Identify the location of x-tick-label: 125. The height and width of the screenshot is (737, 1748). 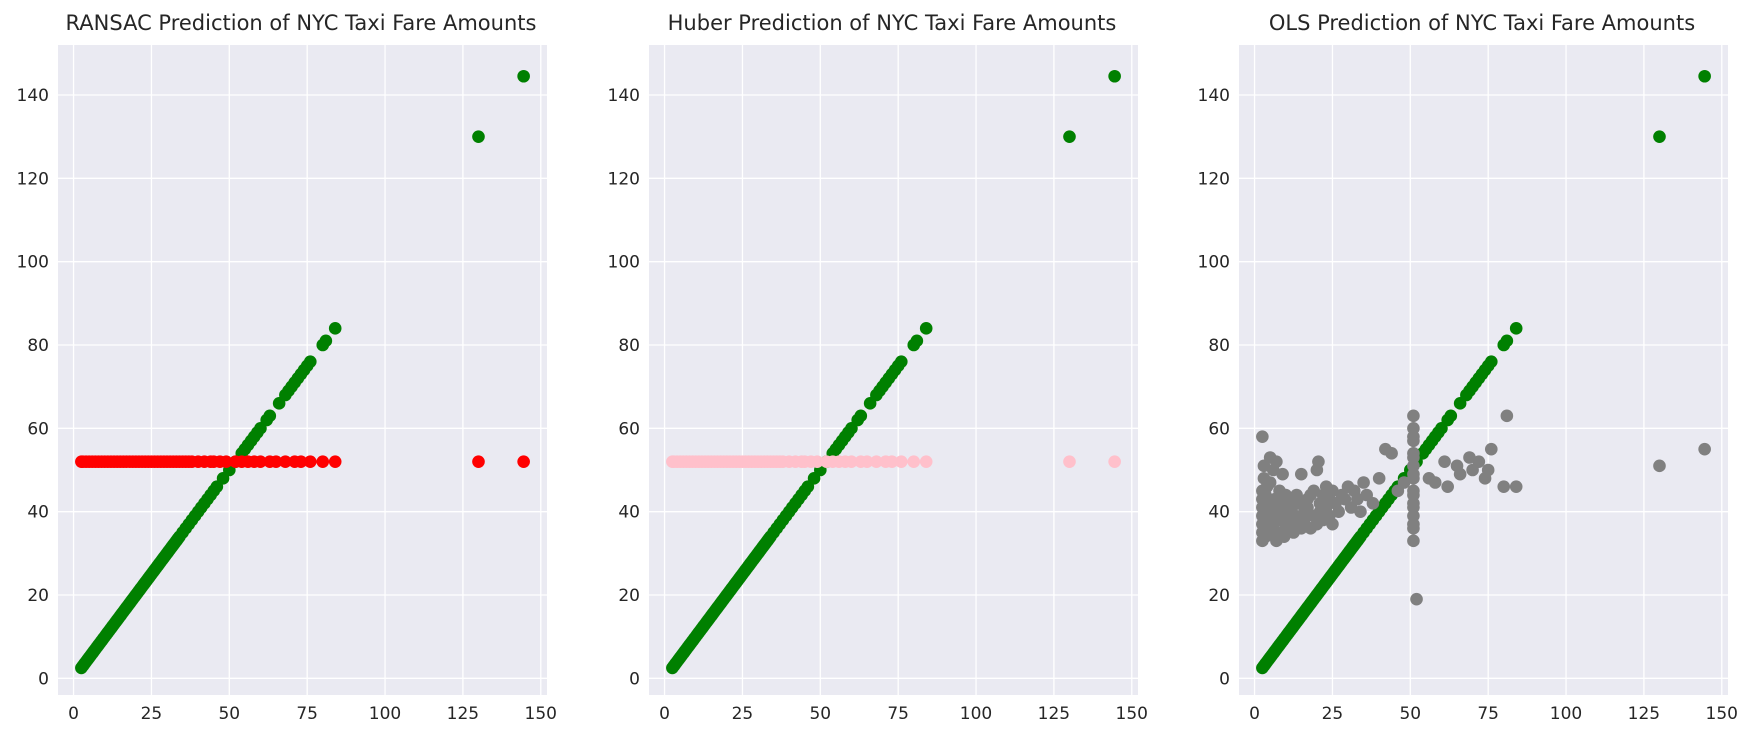
(1054, 714).